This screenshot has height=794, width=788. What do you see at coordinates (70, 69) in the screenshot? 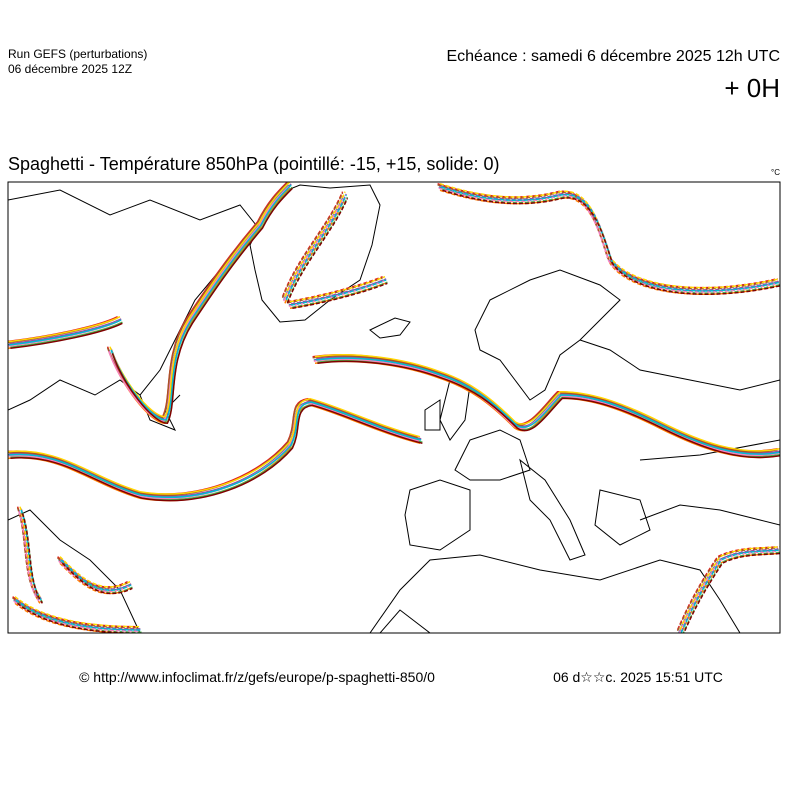
I see `run-date: 06 décembre 2025 12Z` at bounding box center [70, 69].